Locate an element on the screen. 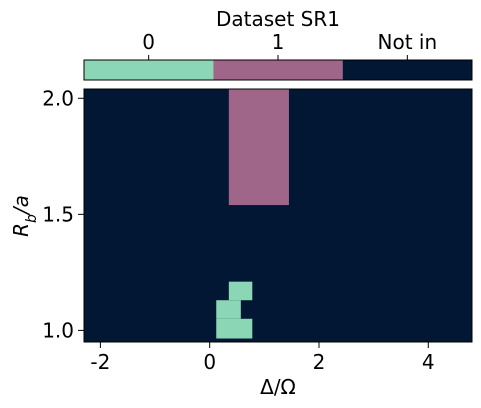 Image resolution: width=481 pixels, height=408 pixels. colorbar-tick-label: Not in is located at coordinates (408, 42).